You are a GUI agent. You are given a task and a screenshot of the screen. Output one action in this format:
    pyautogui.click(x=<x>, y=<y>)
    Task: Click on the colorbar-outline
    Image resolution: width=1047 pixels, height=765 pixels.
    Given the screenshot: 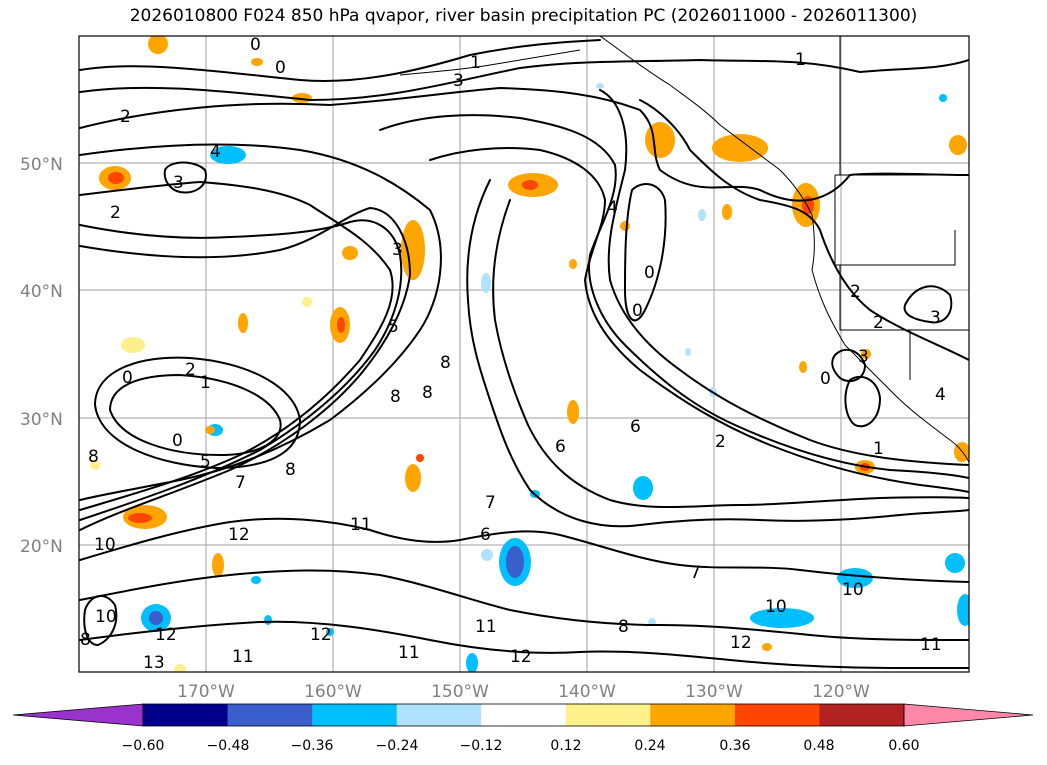 What is the action you would take?
    pyautogui.click(x=523, y=715)
    